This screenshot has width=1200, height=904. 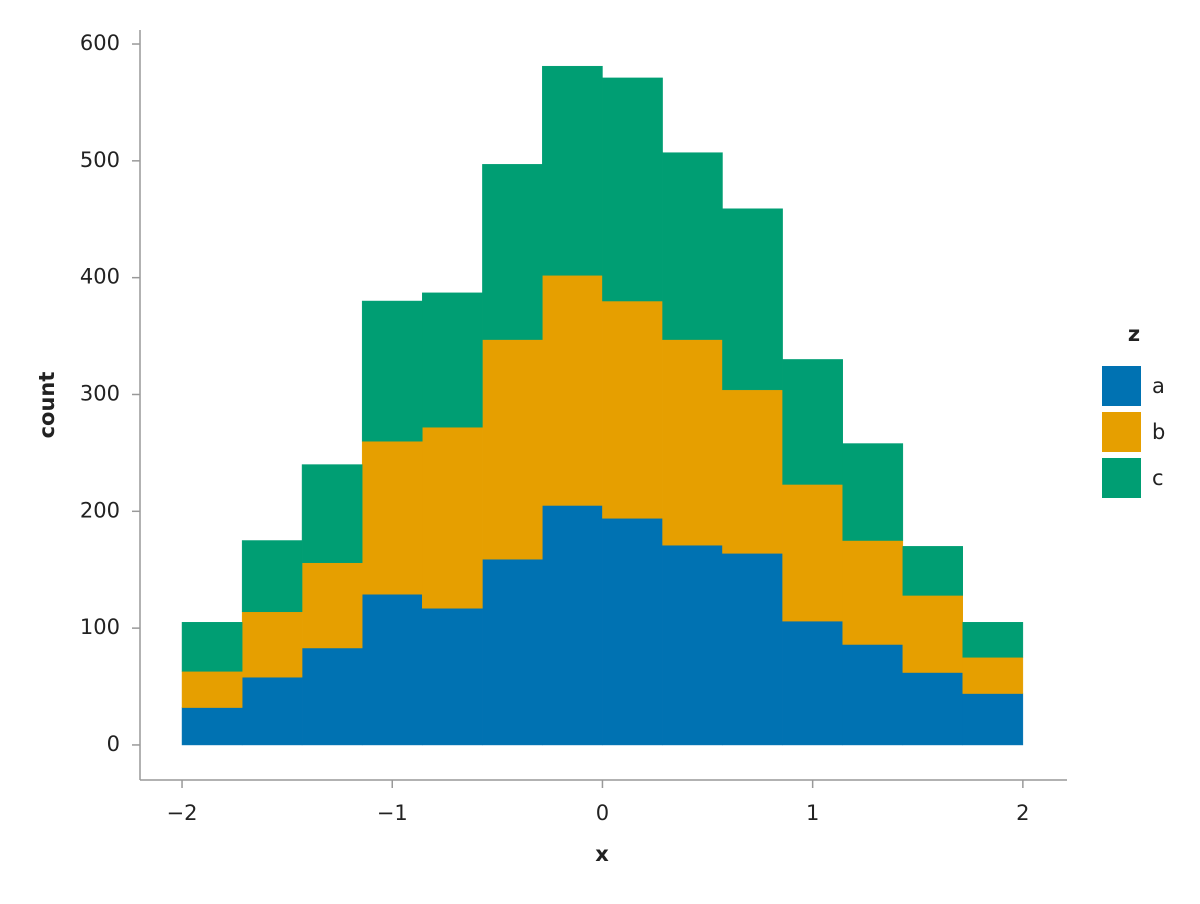 I want to click on x-axis-label: x, so click(x=602, y=854).